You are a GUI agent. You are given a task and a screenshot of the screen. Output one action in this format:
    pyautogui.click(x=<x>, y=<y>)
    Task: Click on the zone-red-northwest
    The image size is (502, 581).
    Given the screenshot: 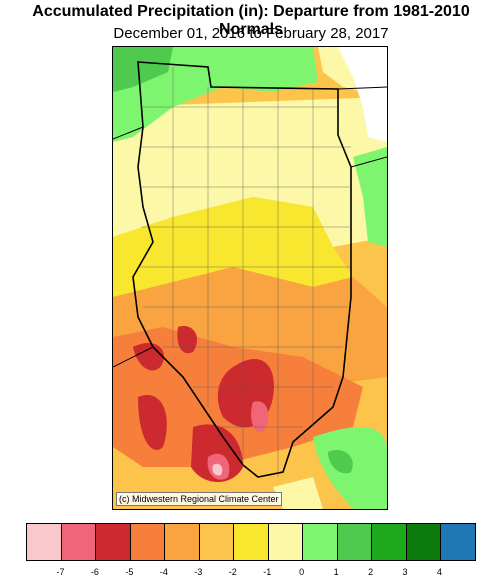 What is the action you would take?
    pyautogui.click(x=187, y=340)
    